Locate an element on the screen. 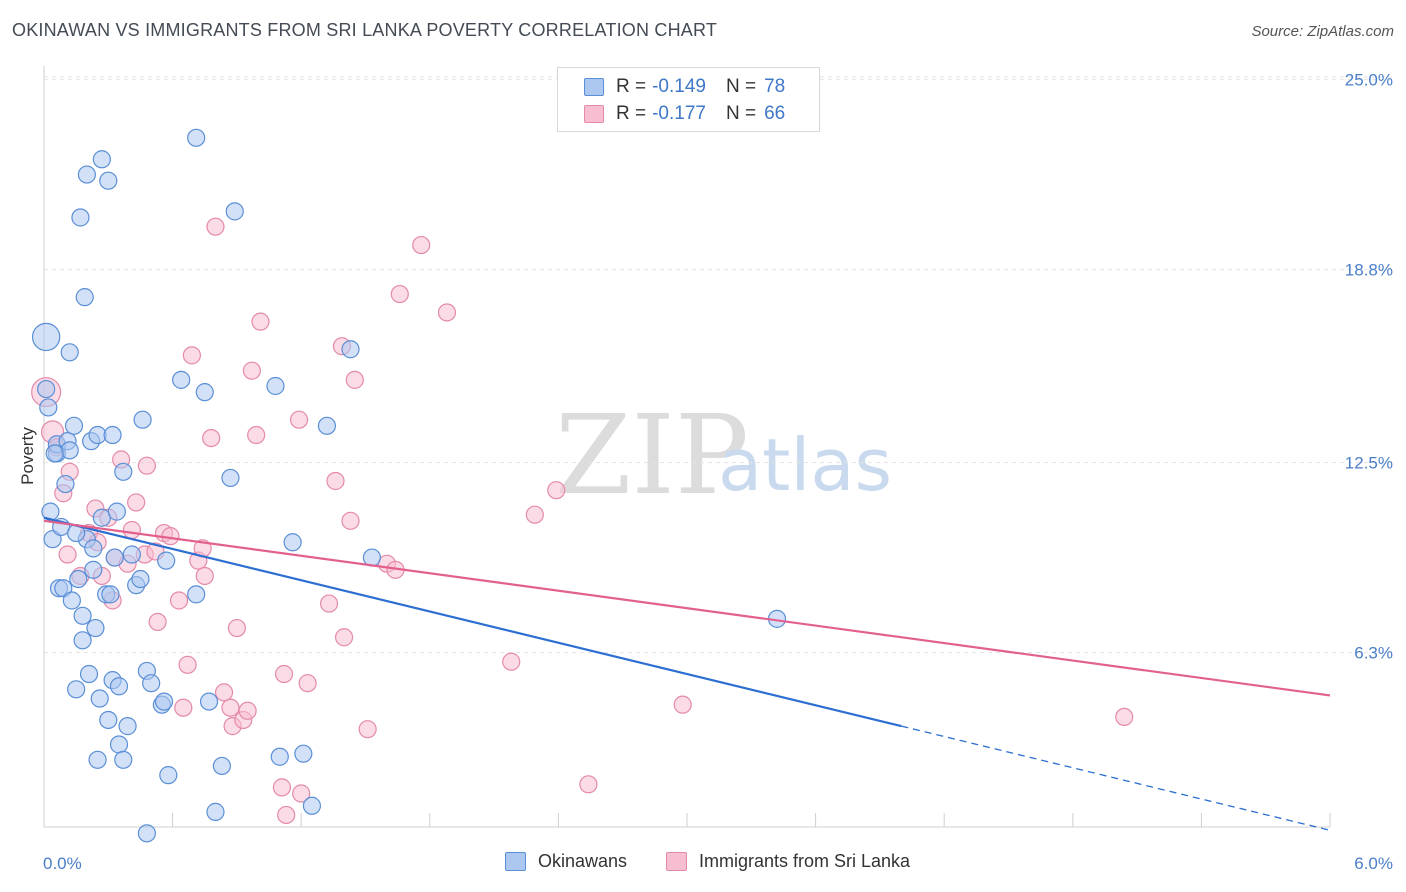 The image size is (1406, 892). legend-r-value: -0.177 is located at coordinates (679, 113).